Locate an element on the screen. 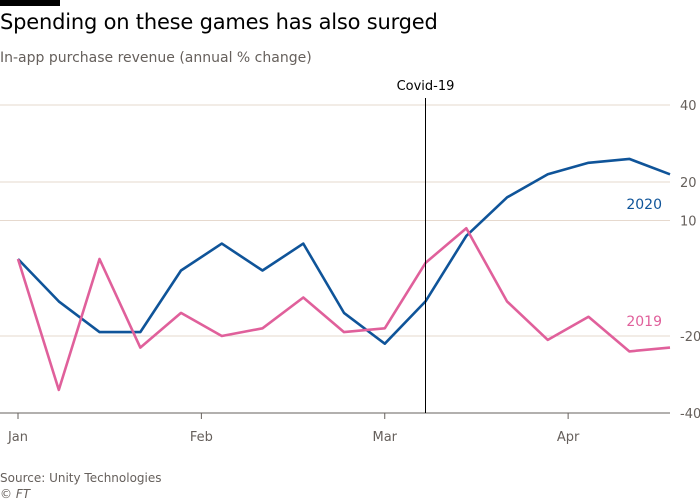 This screenshot has height=501, width=700. credit-note: © FT is located at coordinates (15, 494).